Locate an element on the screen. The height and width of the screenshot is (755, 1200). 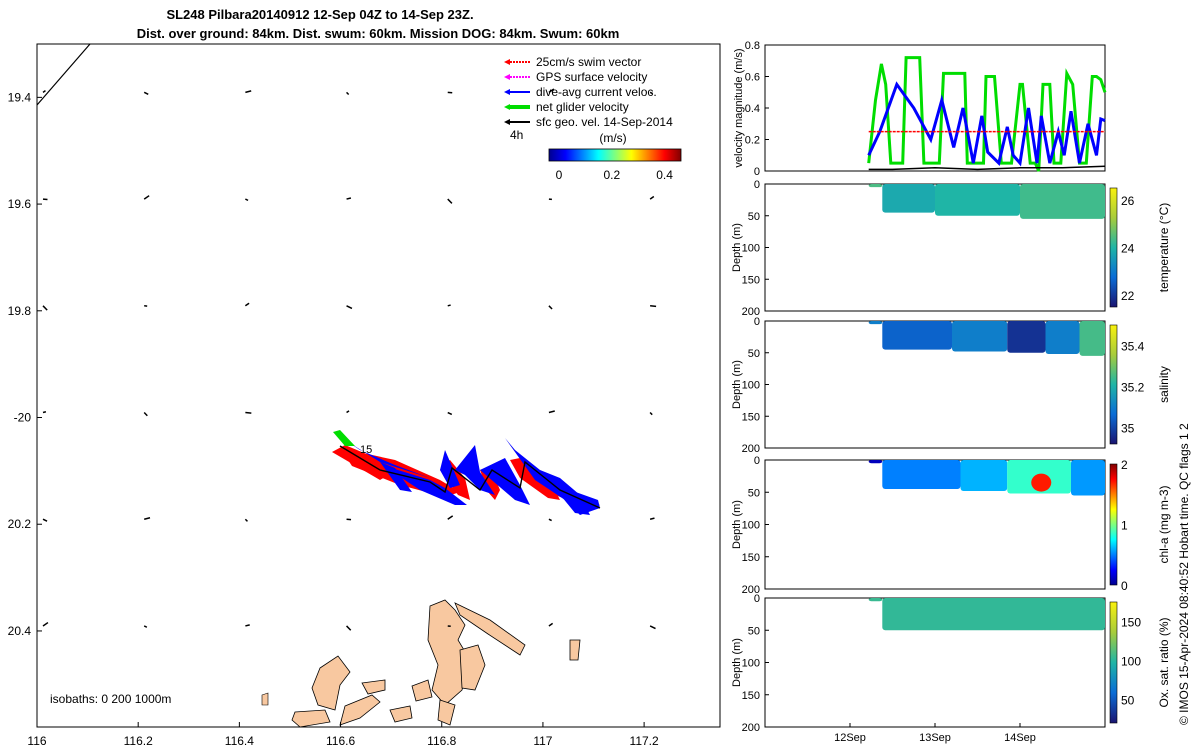
map-x-tick-label: 116.2 is located at coordinates (138, 741).